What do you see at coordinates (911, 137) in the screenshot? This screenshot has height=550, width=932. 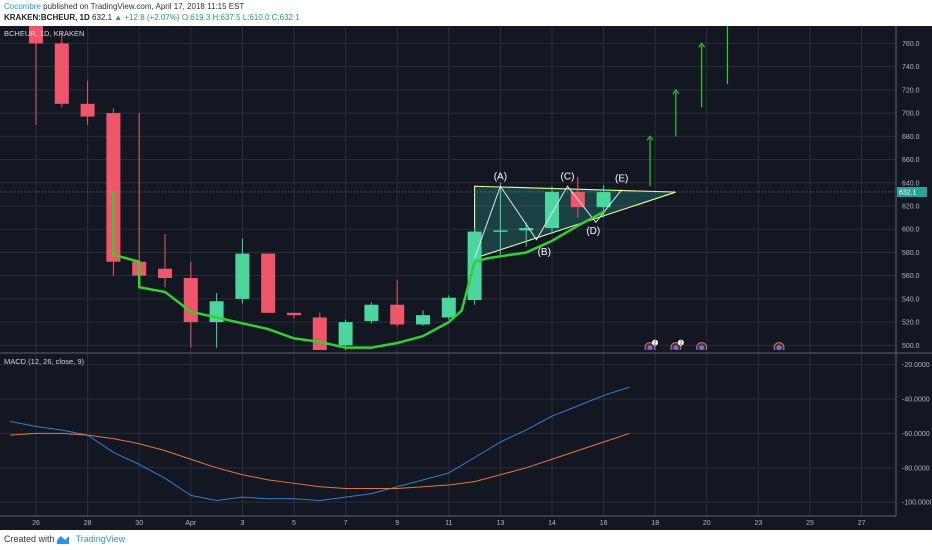 I see `price-tick-label: 680.0` at bounding box center [911, 137].